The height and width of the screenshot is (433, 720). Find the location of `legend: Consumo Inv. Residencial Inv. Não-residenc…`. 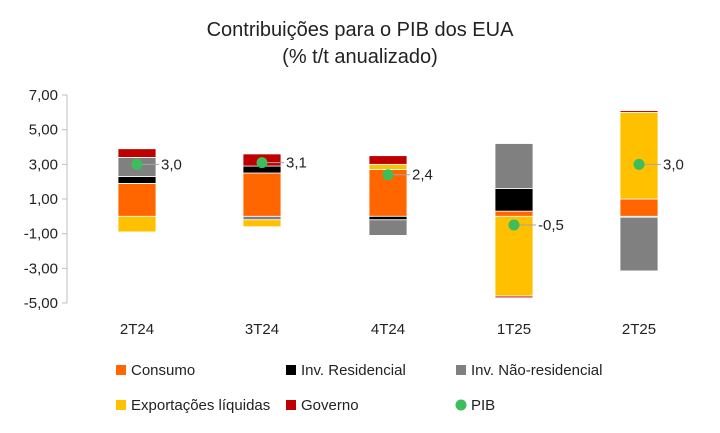

legend: Consumo Inv. Residencial Inv. Não-residenc… is located at coordinates (359, 388).